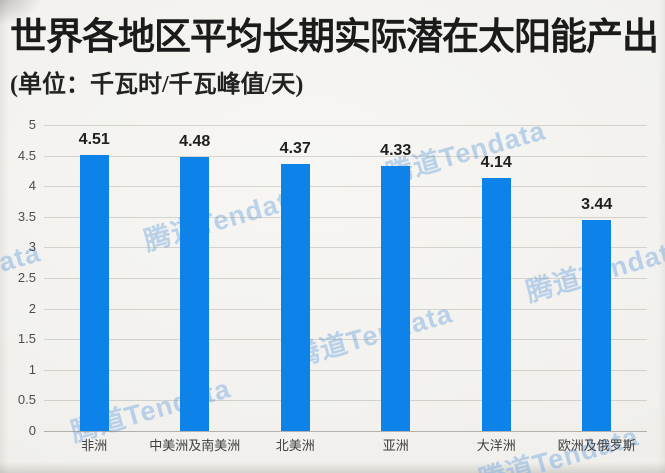 Image resolution: width=665 pixels, height=473 pixels. I want to click on bar-value-label: 4.37, so click(295, 148).